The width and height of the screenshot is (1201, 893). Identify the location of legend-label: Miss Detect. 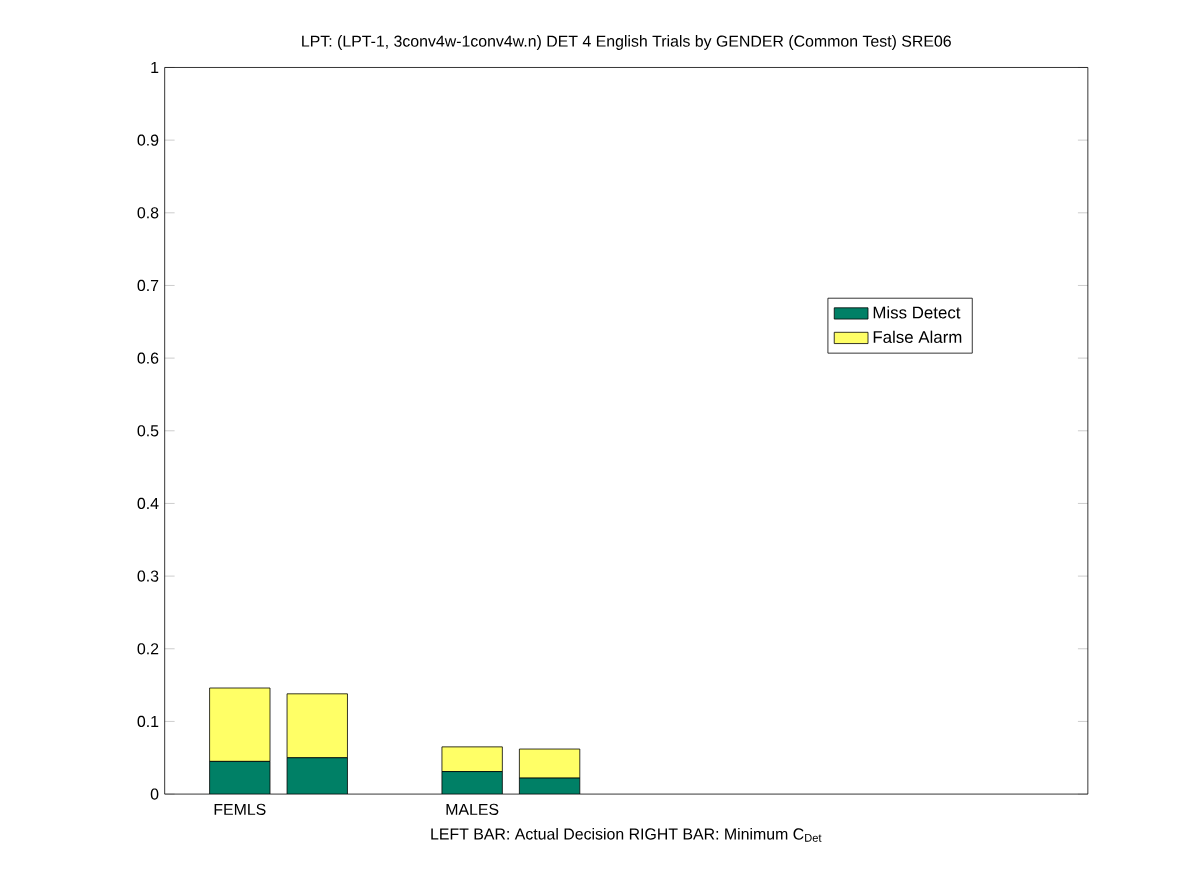
(917, 312).